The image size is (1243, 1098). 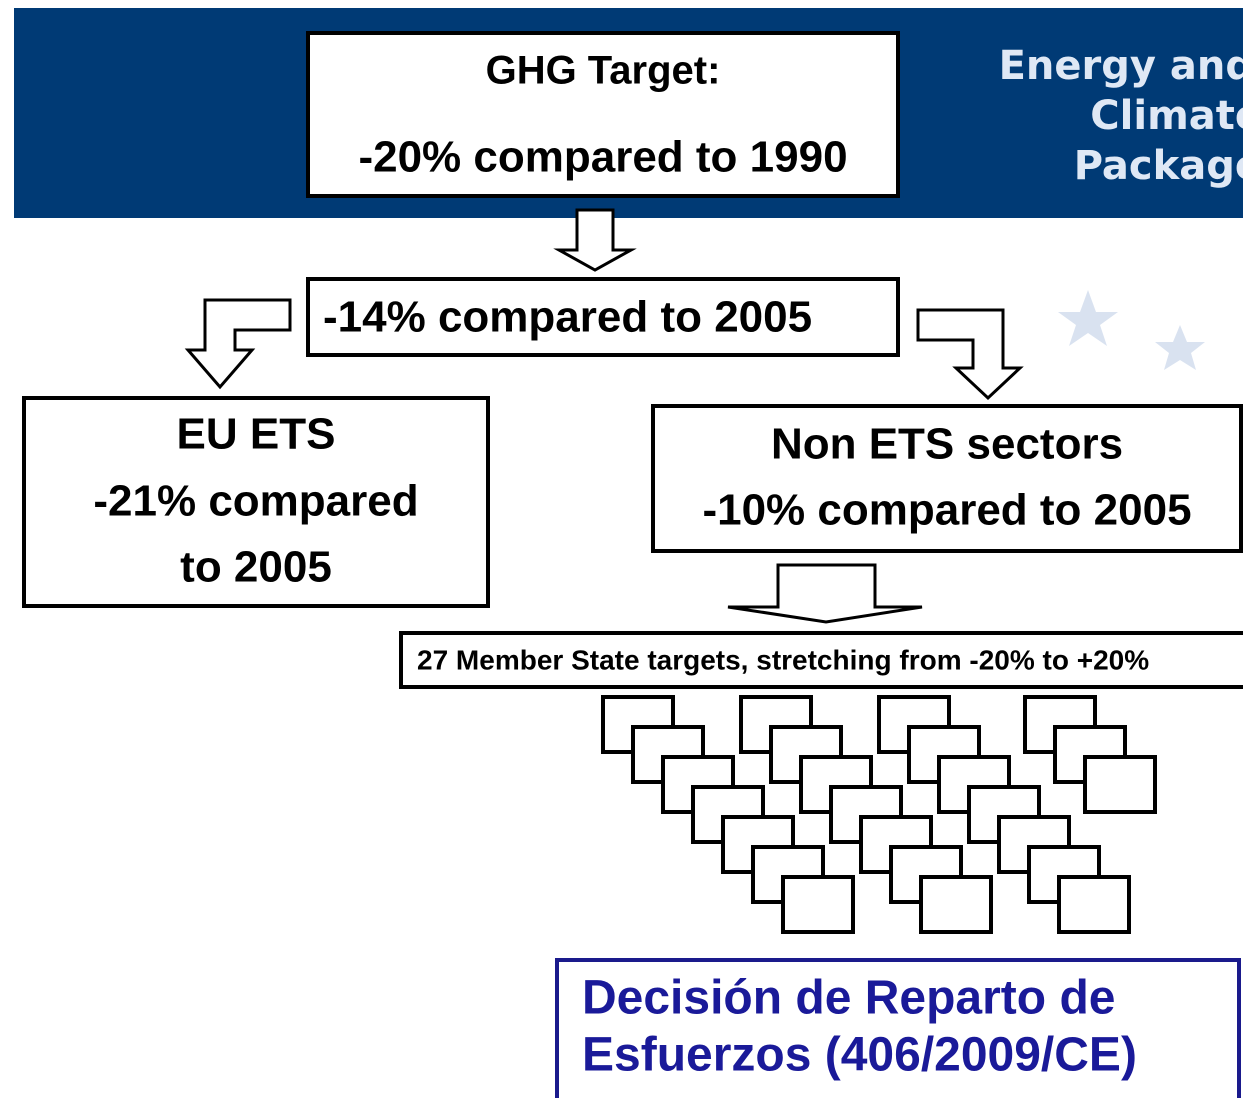 I want to click on banner-line: Package, so click(x=1158, y=166).